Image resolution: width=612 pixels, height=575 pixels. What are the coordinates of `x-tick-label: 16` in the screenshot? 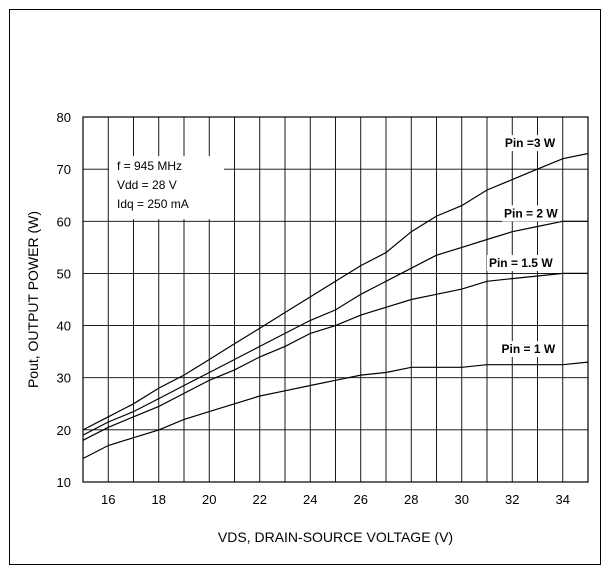 It's located at (108, 499).